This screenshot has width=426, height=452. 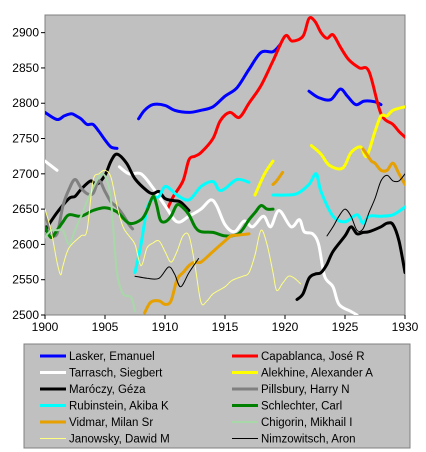 I want to click on legend-item-nimzowitsch-aron: Nimzowitsch, Aron, so click(x=294, y=440).